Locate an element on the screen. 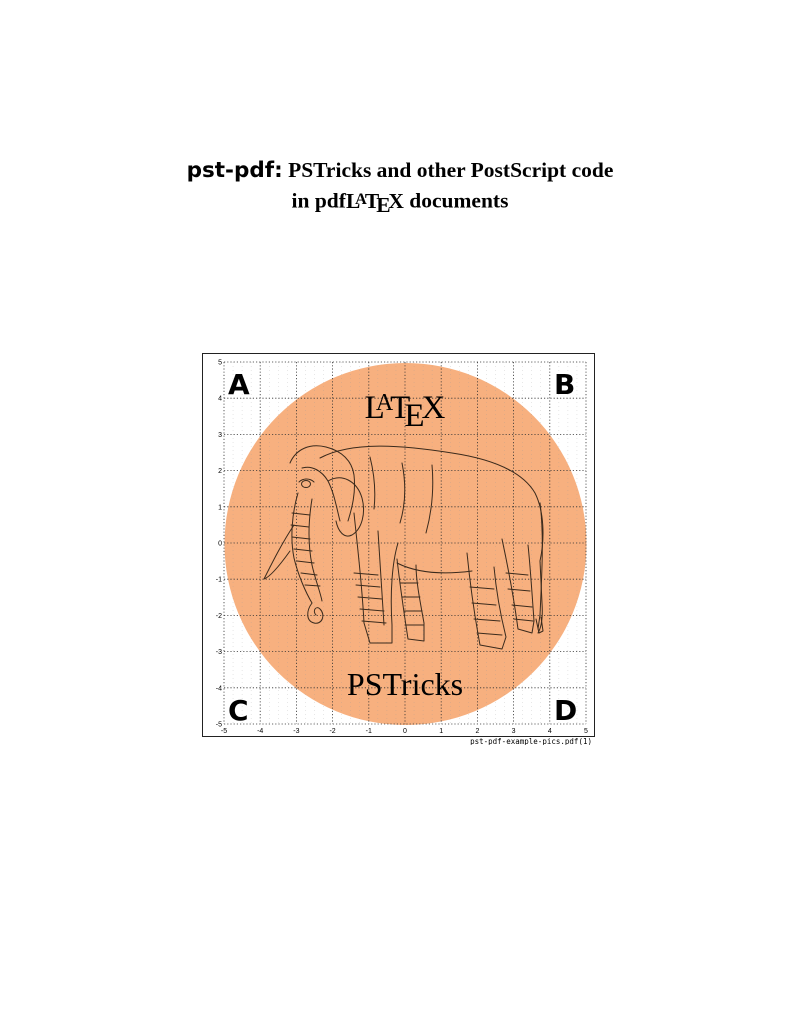  y-tick-label: 2 is located at coordinates (220, 471).